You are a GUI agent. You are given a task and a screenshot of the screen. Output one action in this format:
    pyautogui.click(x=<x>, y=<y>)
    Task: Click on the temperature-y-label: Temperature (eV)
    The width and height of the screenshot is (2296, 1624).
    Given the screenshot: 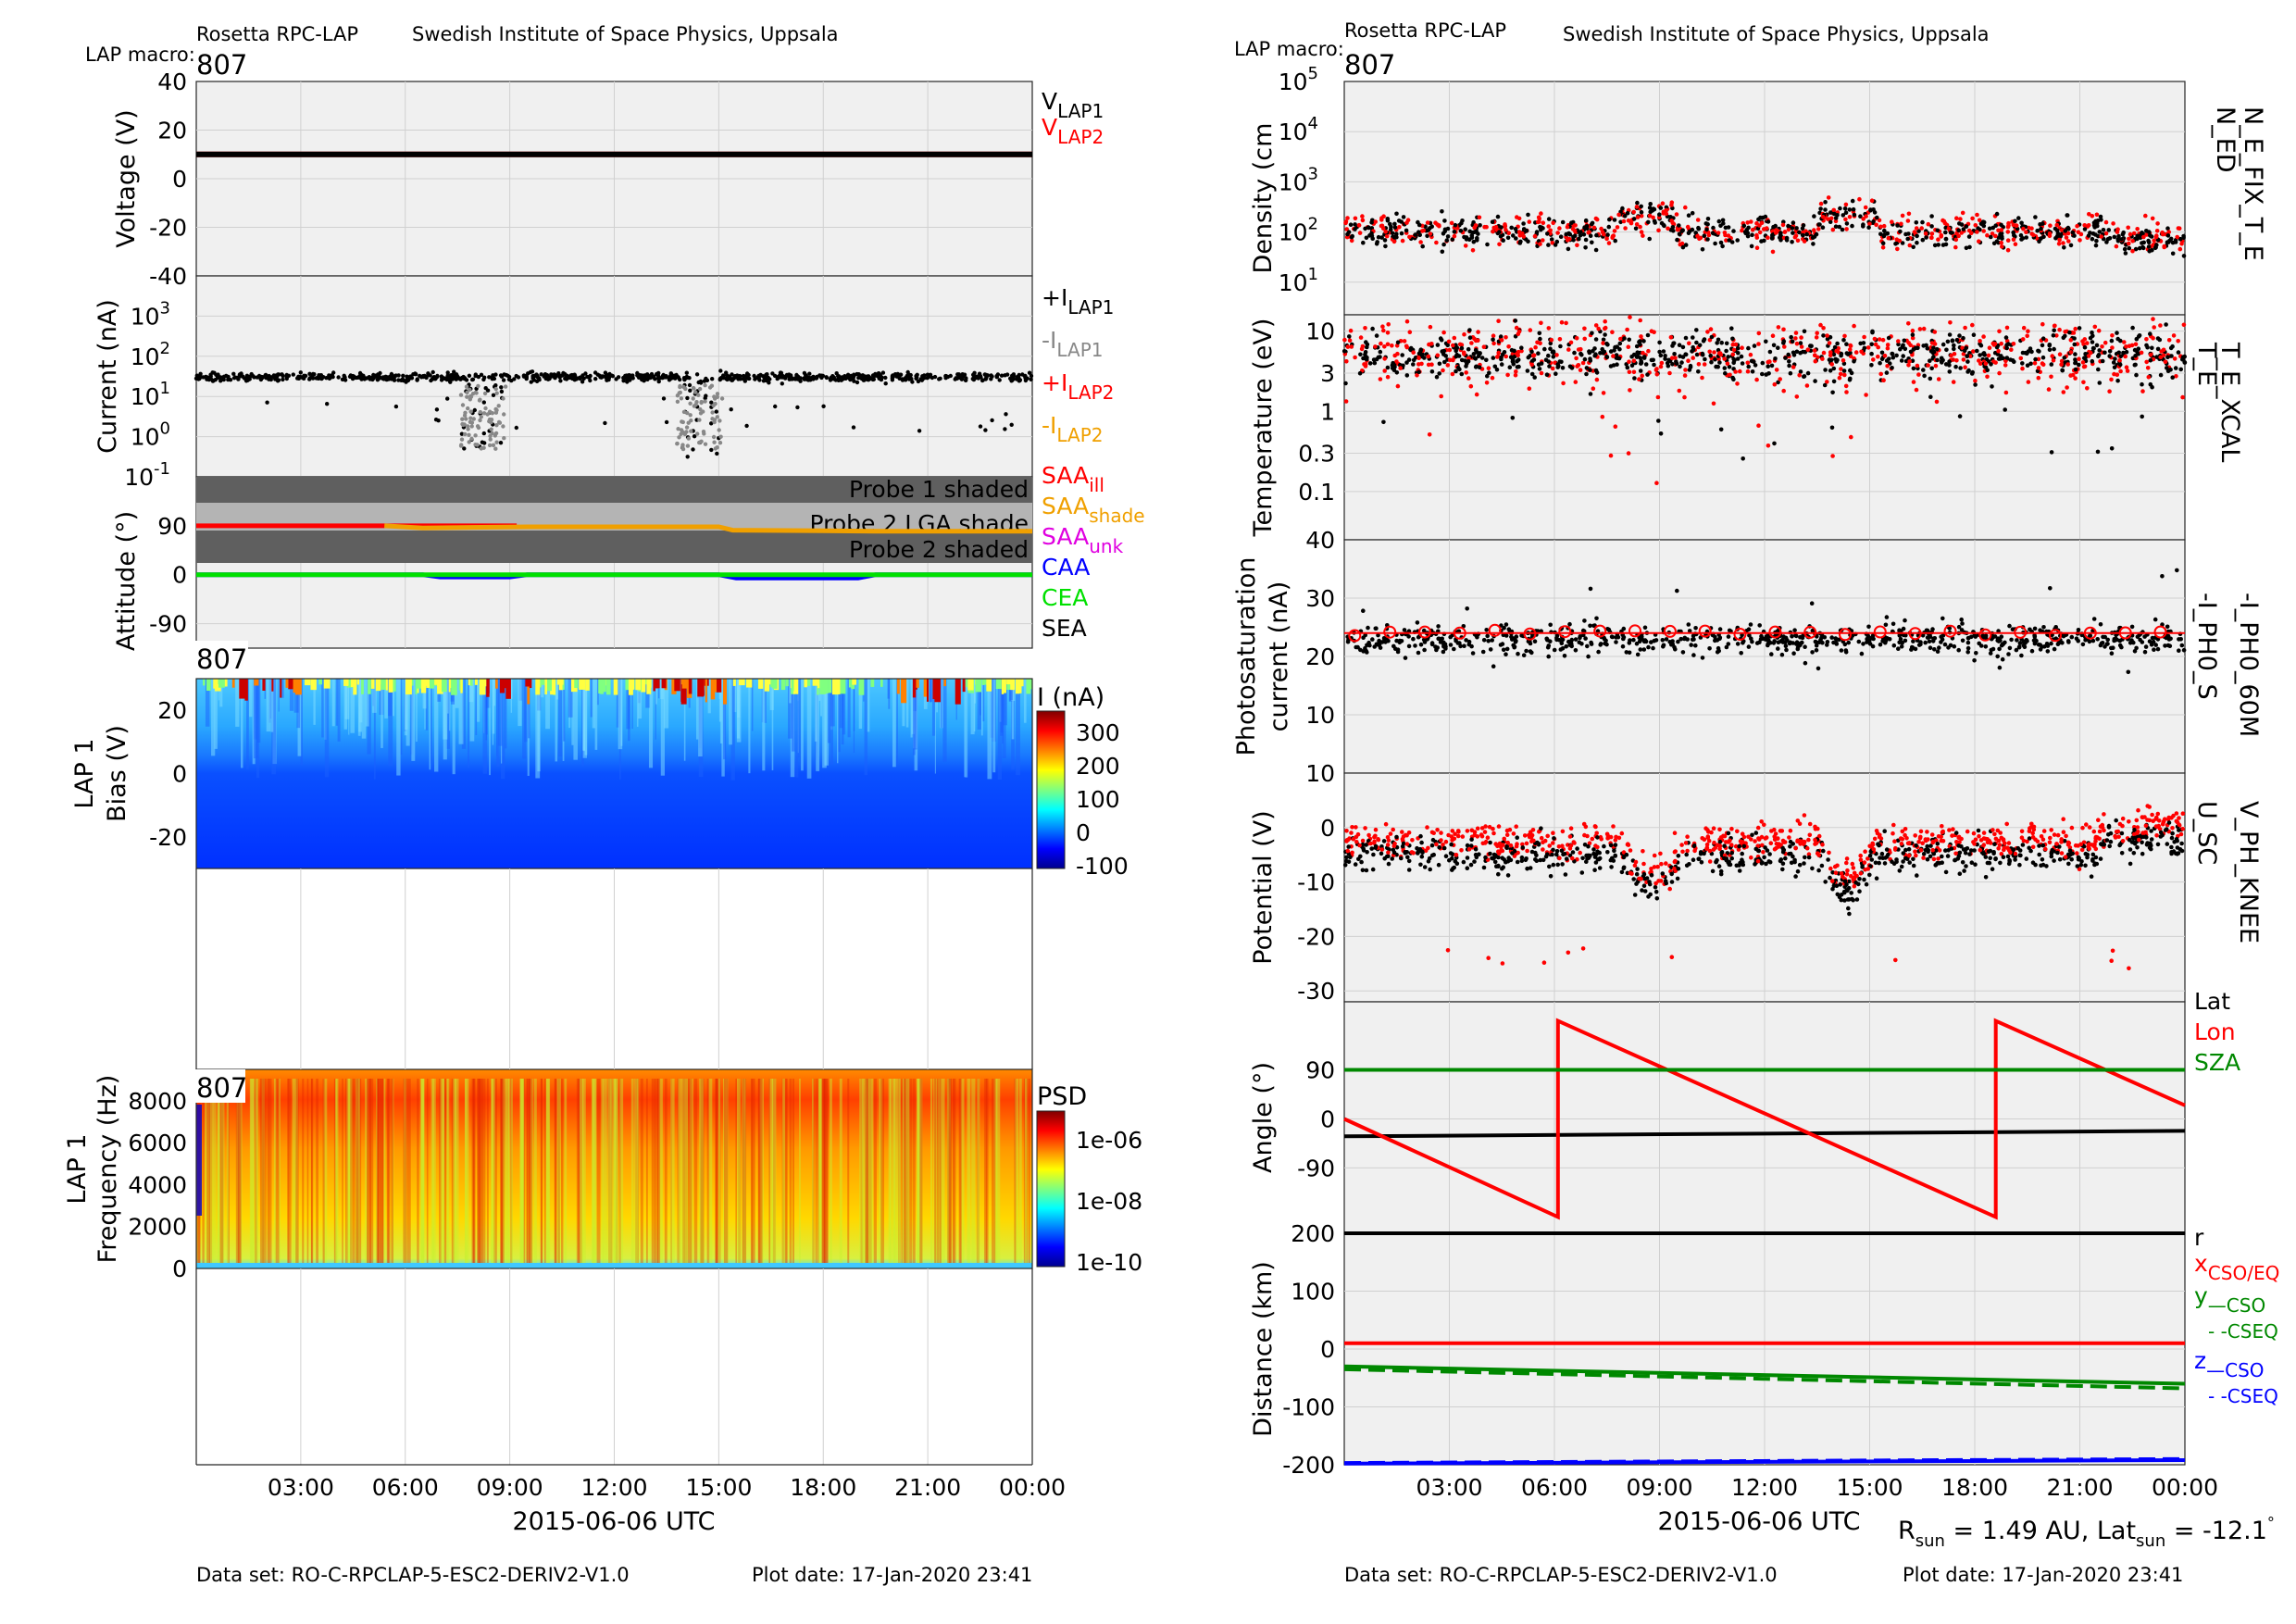 What is the action you would take?
    pyautogui.click(x=1263, y=428)
    